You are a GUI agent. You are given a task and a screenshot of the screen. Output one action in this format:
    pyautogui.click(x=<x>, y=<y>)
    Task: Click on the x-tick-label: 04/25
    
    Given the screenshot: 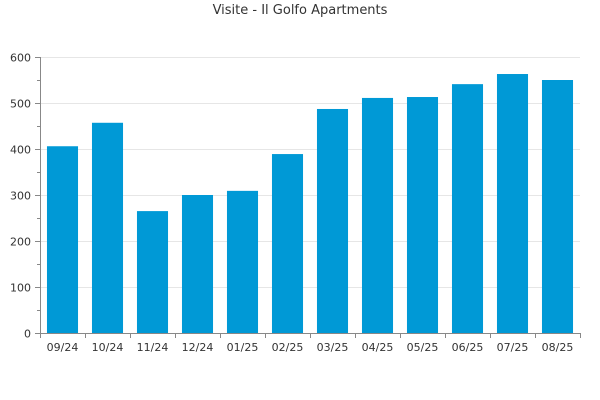 What is the action you would take?
    pyautogui.click(x=378, y=347)
    